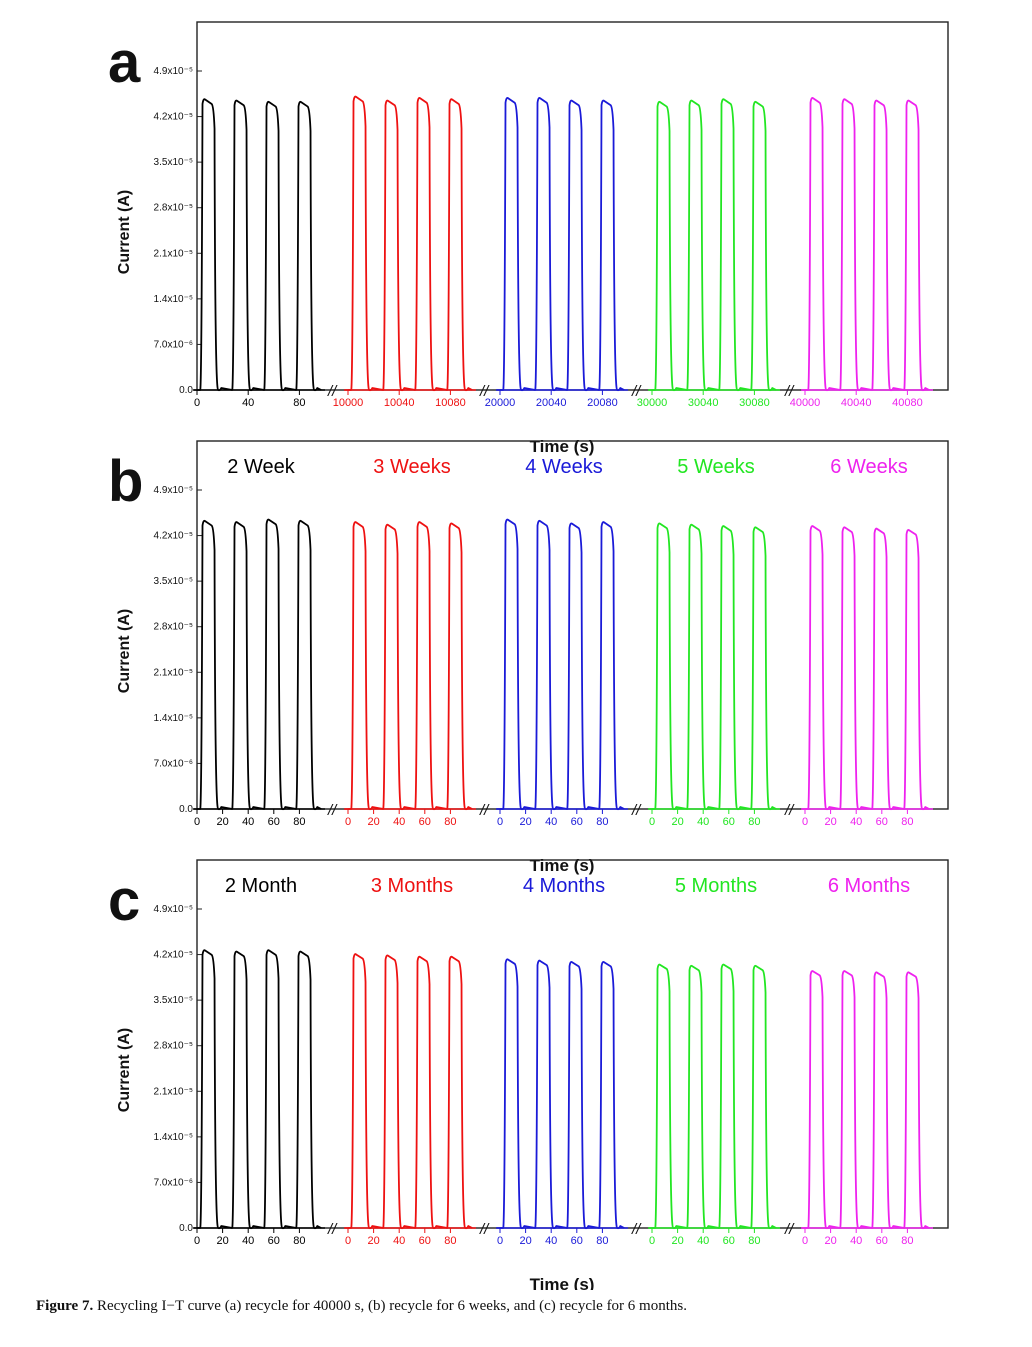 This screenshot has height=1347, width=1032. What do you see at coordinates (173, 627) in the screenshot?
I see `y-tick-label: 2.8x10⁻⁵` at bounding box center [173, 627].